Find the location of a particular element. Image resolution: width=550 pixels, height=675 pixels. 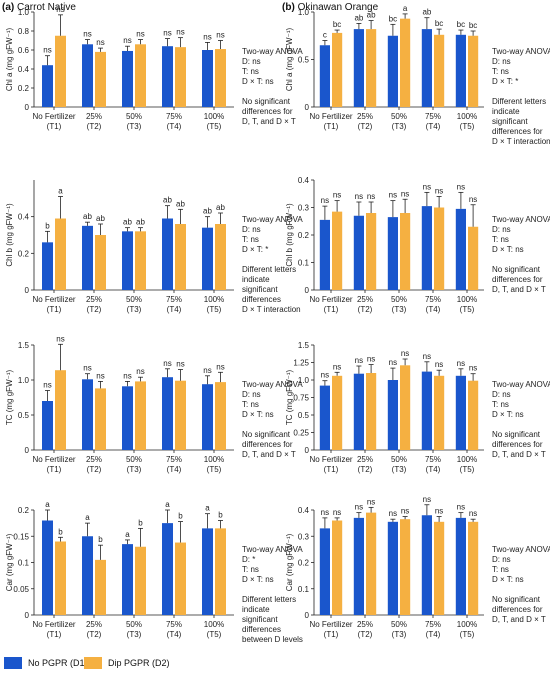

y-axis-label: TC (mg gFW⁻¹) is located at coordinates (289, 398).